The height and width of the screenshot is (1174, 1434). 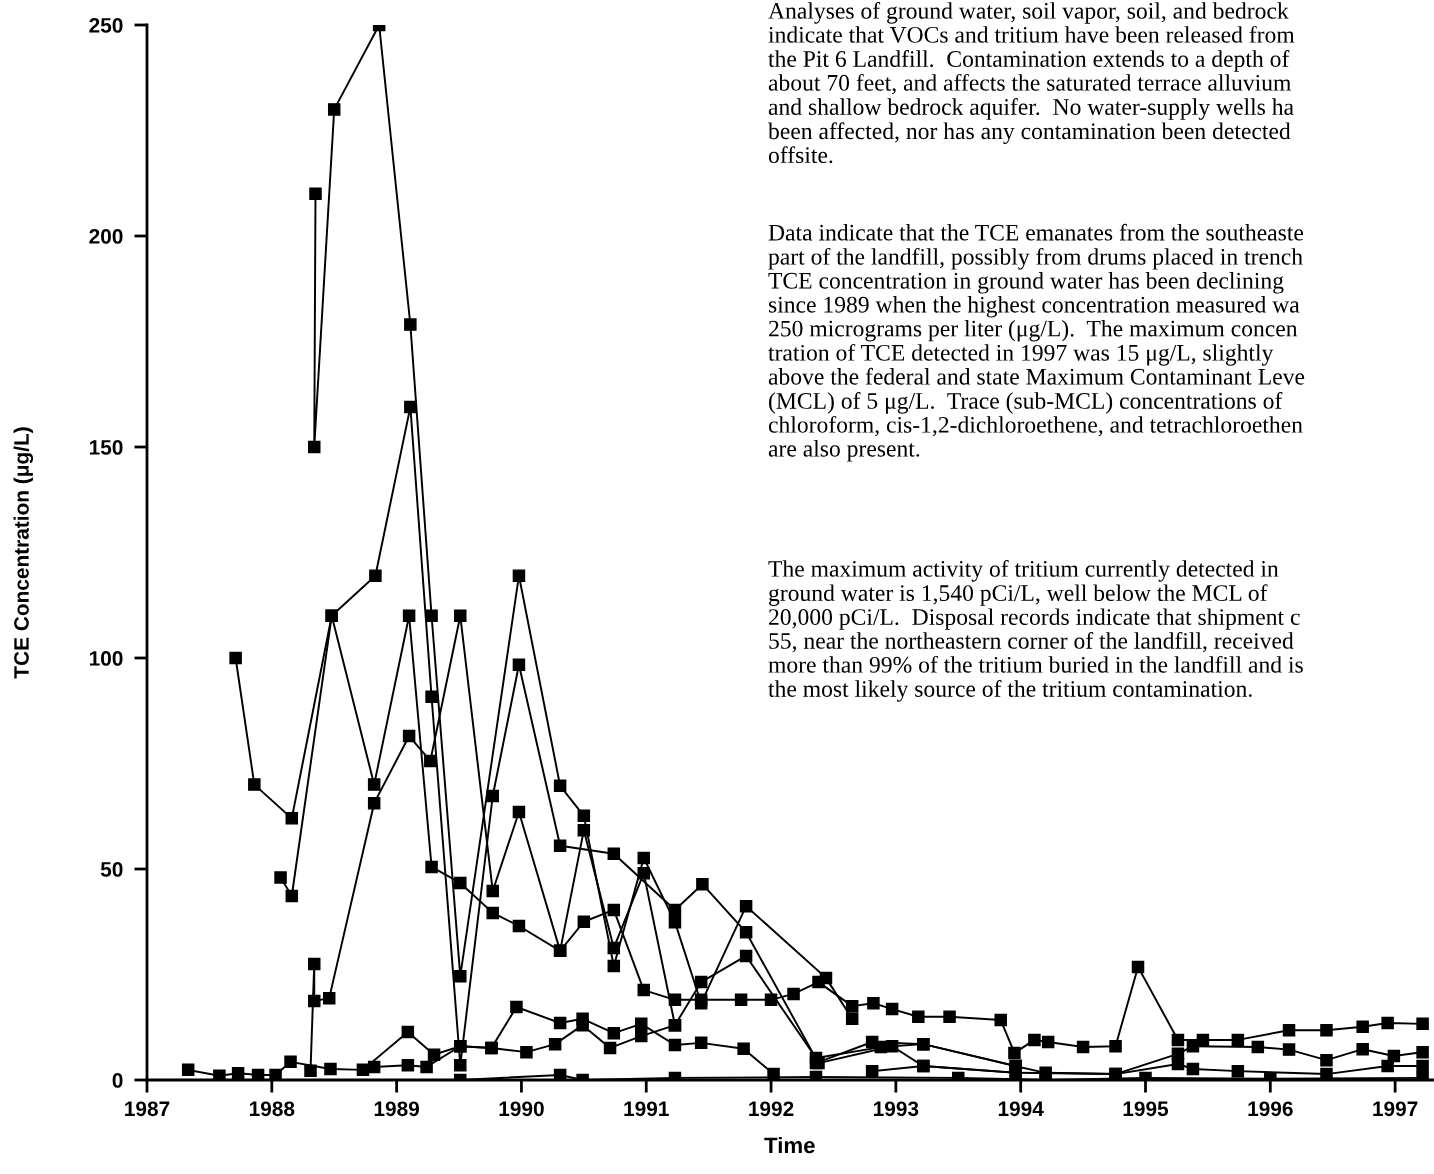 What do you see at coordinates (1270, 1109) in the screenshot?
I see `x-tick-label: 1996` at bounding box center [1270, 1109].